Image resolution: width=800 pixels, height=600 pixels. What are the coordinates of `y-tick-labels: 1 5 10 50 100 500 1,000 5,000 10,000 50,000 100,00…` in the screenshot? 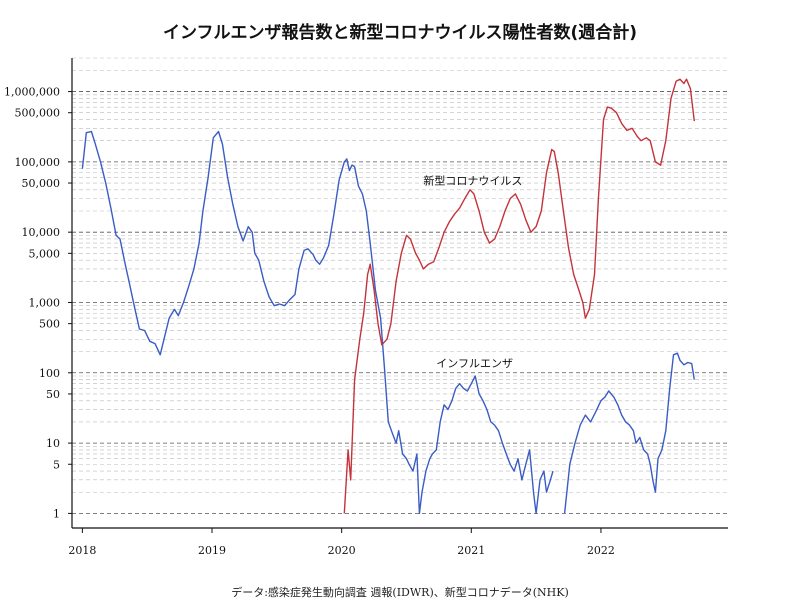 It's located at (38, 303).